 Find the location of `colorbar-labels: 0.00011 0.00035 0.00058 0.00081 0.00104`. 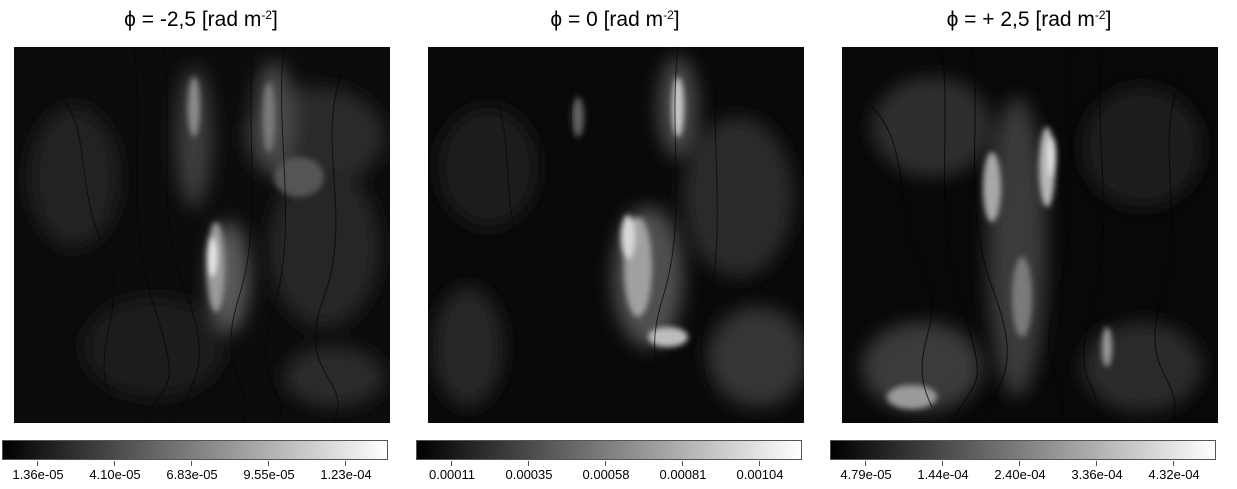

colorbar-labels: 0.00011 0.00035 0.00058 0.00081 0.00104 is located at coordinates (615, 476).